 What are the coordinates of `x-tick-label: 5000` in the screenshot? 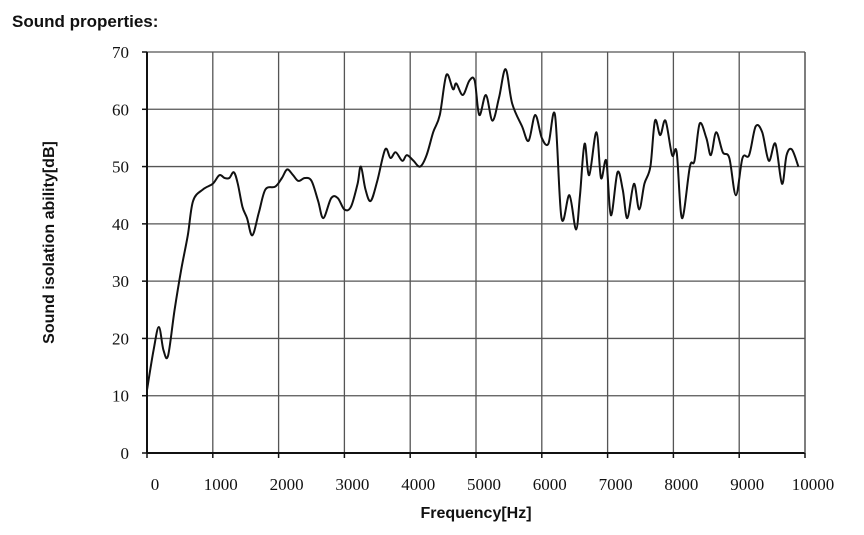 It's located at (484, 484).